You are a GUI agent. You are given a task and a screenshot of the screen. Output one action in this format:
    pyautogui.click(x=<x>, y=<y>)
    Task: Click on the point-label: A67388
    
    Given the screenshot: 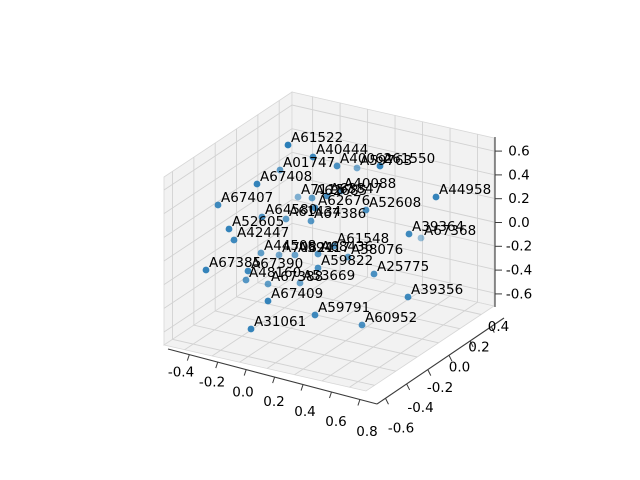 What is the action you would take?
    pyautogui.click(x=297, y=277)
    